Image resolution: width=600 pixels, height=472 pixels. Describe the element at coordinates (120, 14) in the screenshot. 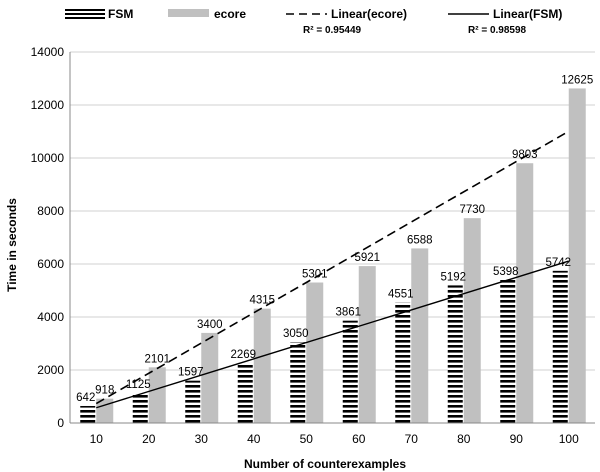

I see `legend-label-fsm: FSM` at that location.